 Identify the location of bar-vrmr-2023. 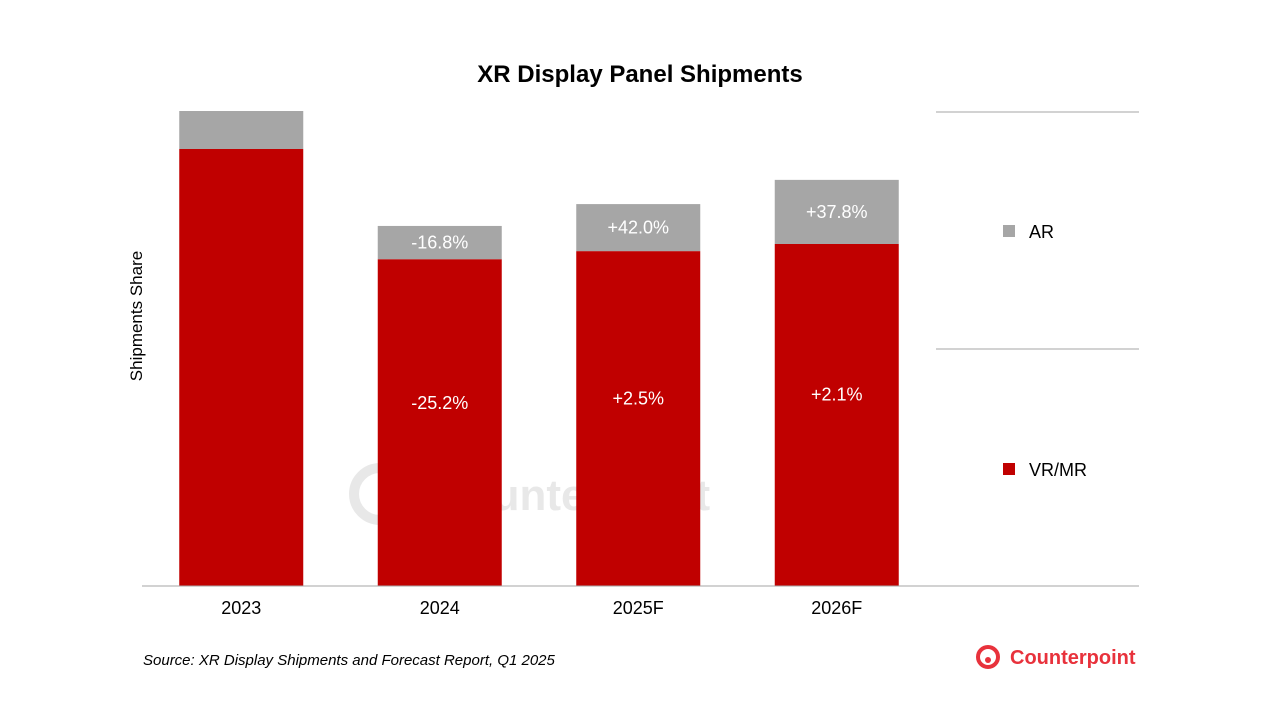
(241, 367).